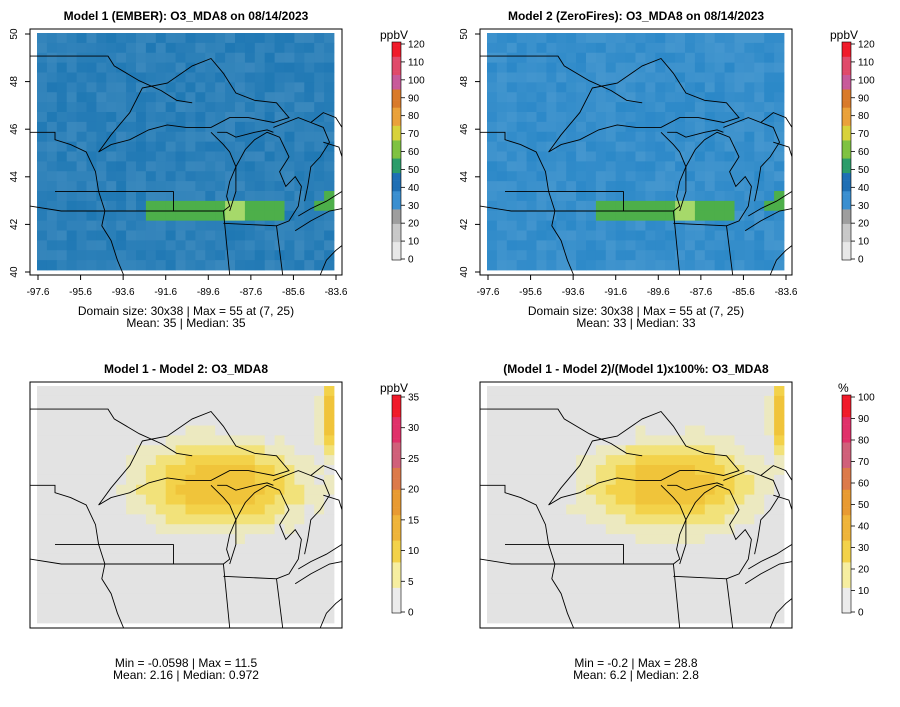  What do you see at coordinates (636, 311) in the screenshot?
I see `stats-line-1: Domain size: 30x38 | Max = 55 at (7, 25)` at bounding box center [636, 311].